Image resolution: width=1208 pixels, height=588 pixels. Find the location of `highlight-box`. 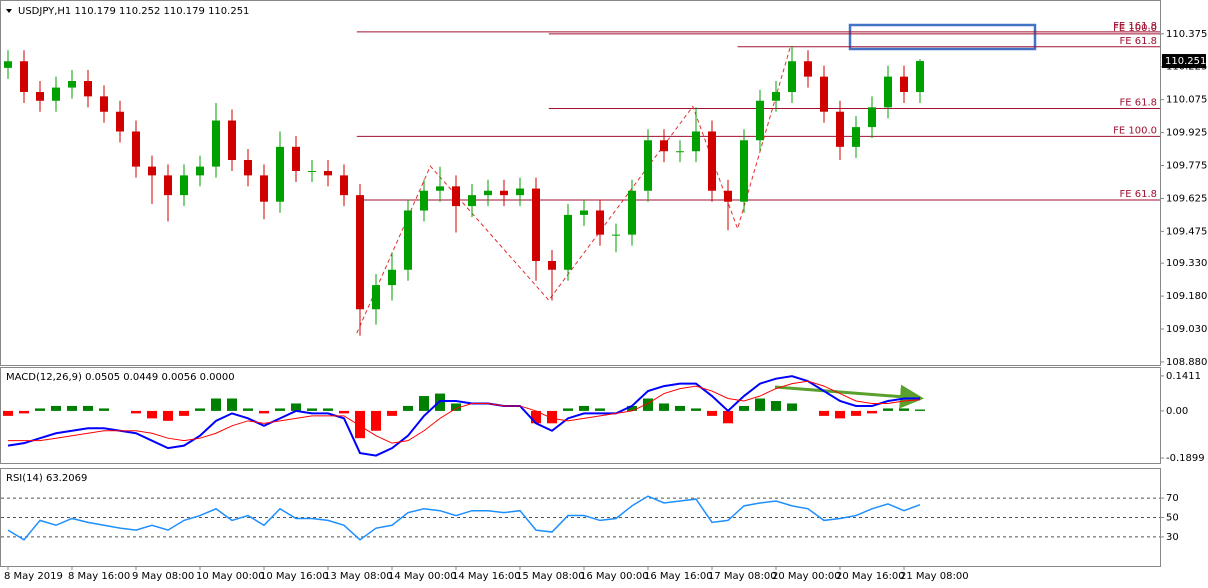

highlight-box is located at coordinates (942, 37).